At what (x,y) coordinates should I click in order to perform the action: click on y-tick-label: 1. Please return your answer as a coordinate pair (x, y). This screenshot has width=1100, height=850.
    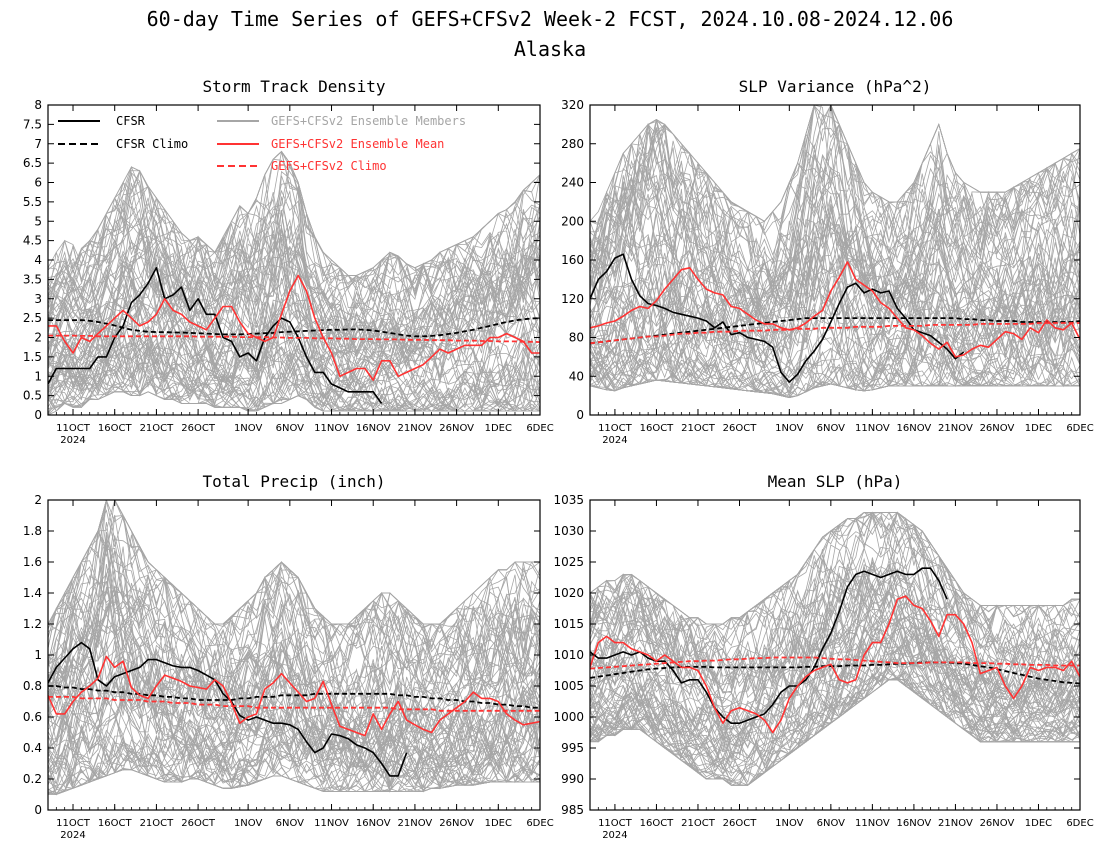
    Looking at the image, I should click on (38, 655).